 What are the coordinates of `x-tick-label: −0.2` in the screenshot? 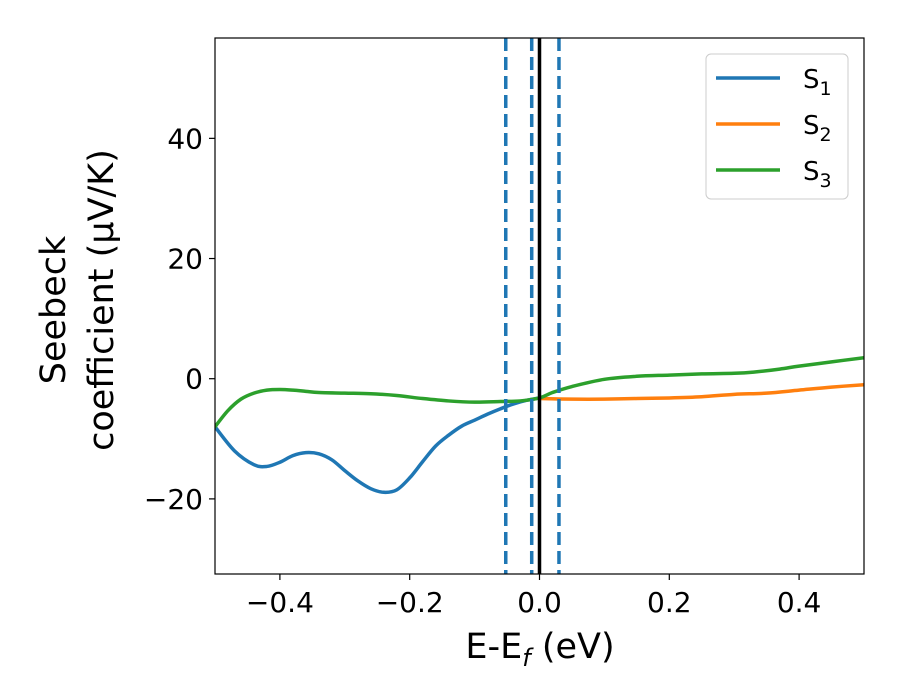 It's located at (410, 602).